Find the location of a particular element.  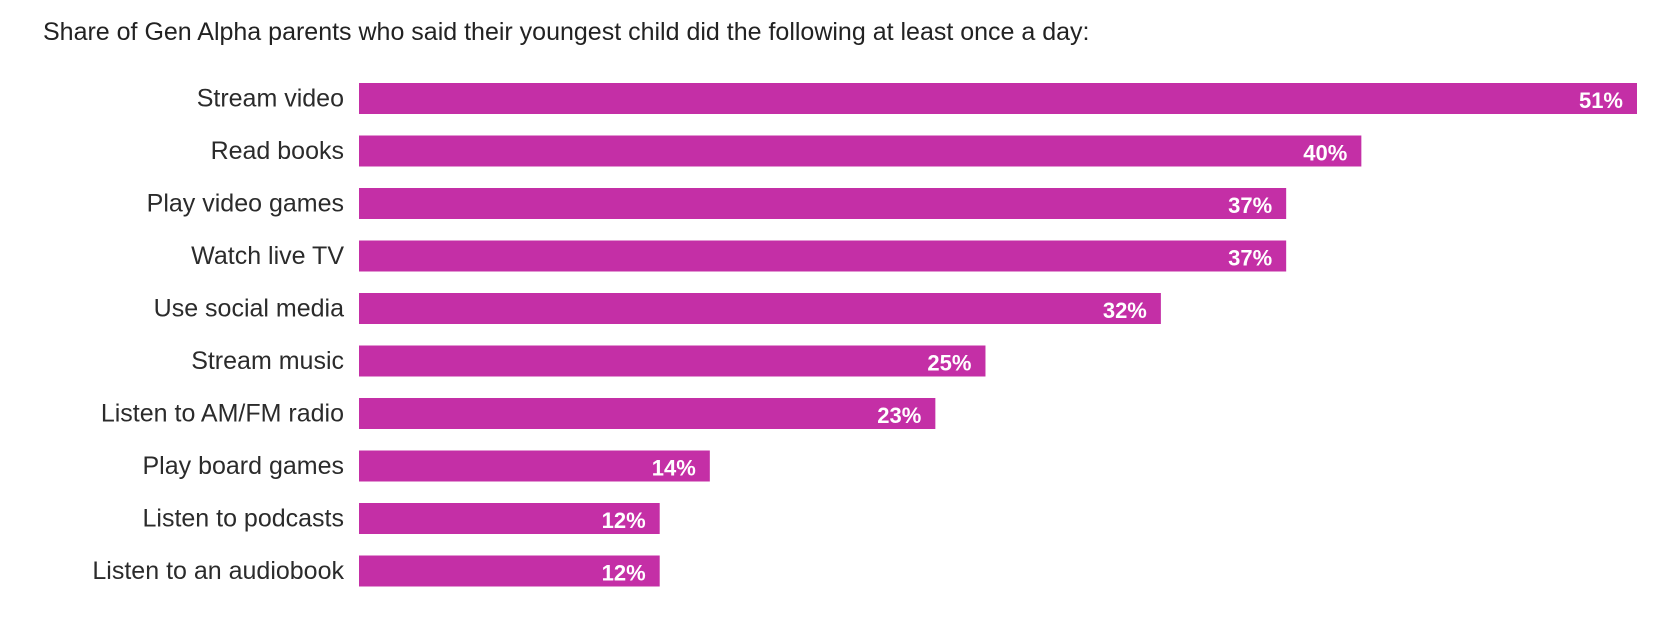

category-label: Read books is located at coordinates (277, 151).